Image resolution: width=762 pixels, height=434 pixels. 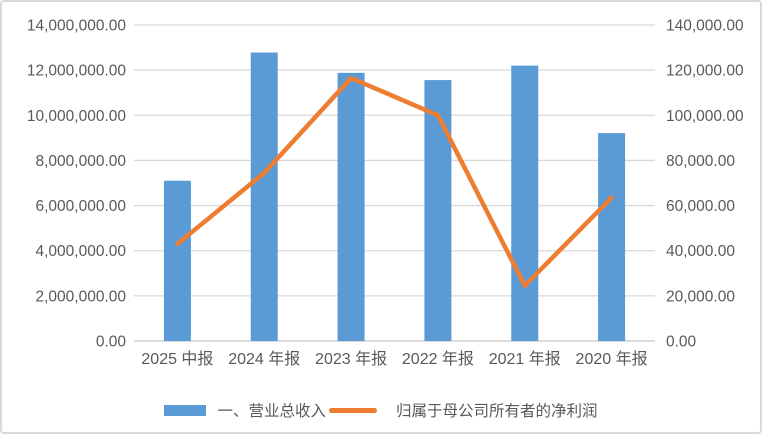 What do you see at coordinates (700, 161) in the screenshot?
I see `svg-text: 80,000.00` at bounding box center [700, 161].